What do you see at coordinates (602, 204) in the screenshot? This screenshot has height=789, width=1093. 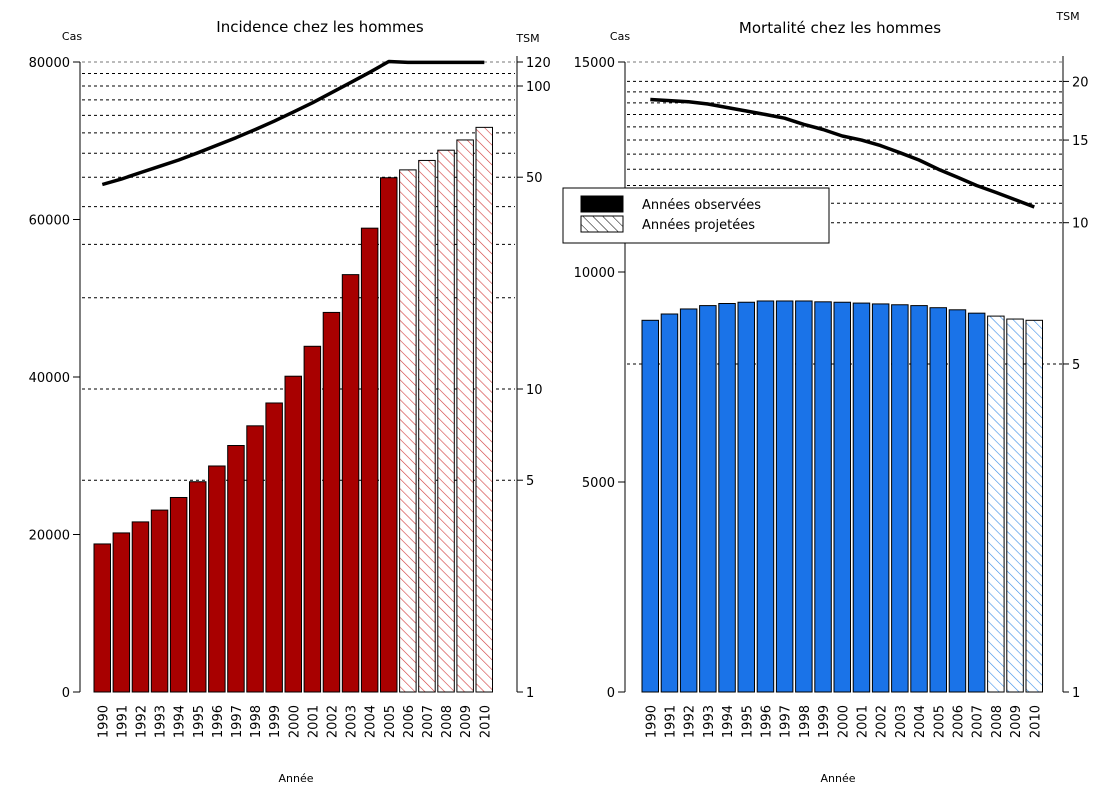 I see `legend-swatch-observed` at bounding box center [602, 204].